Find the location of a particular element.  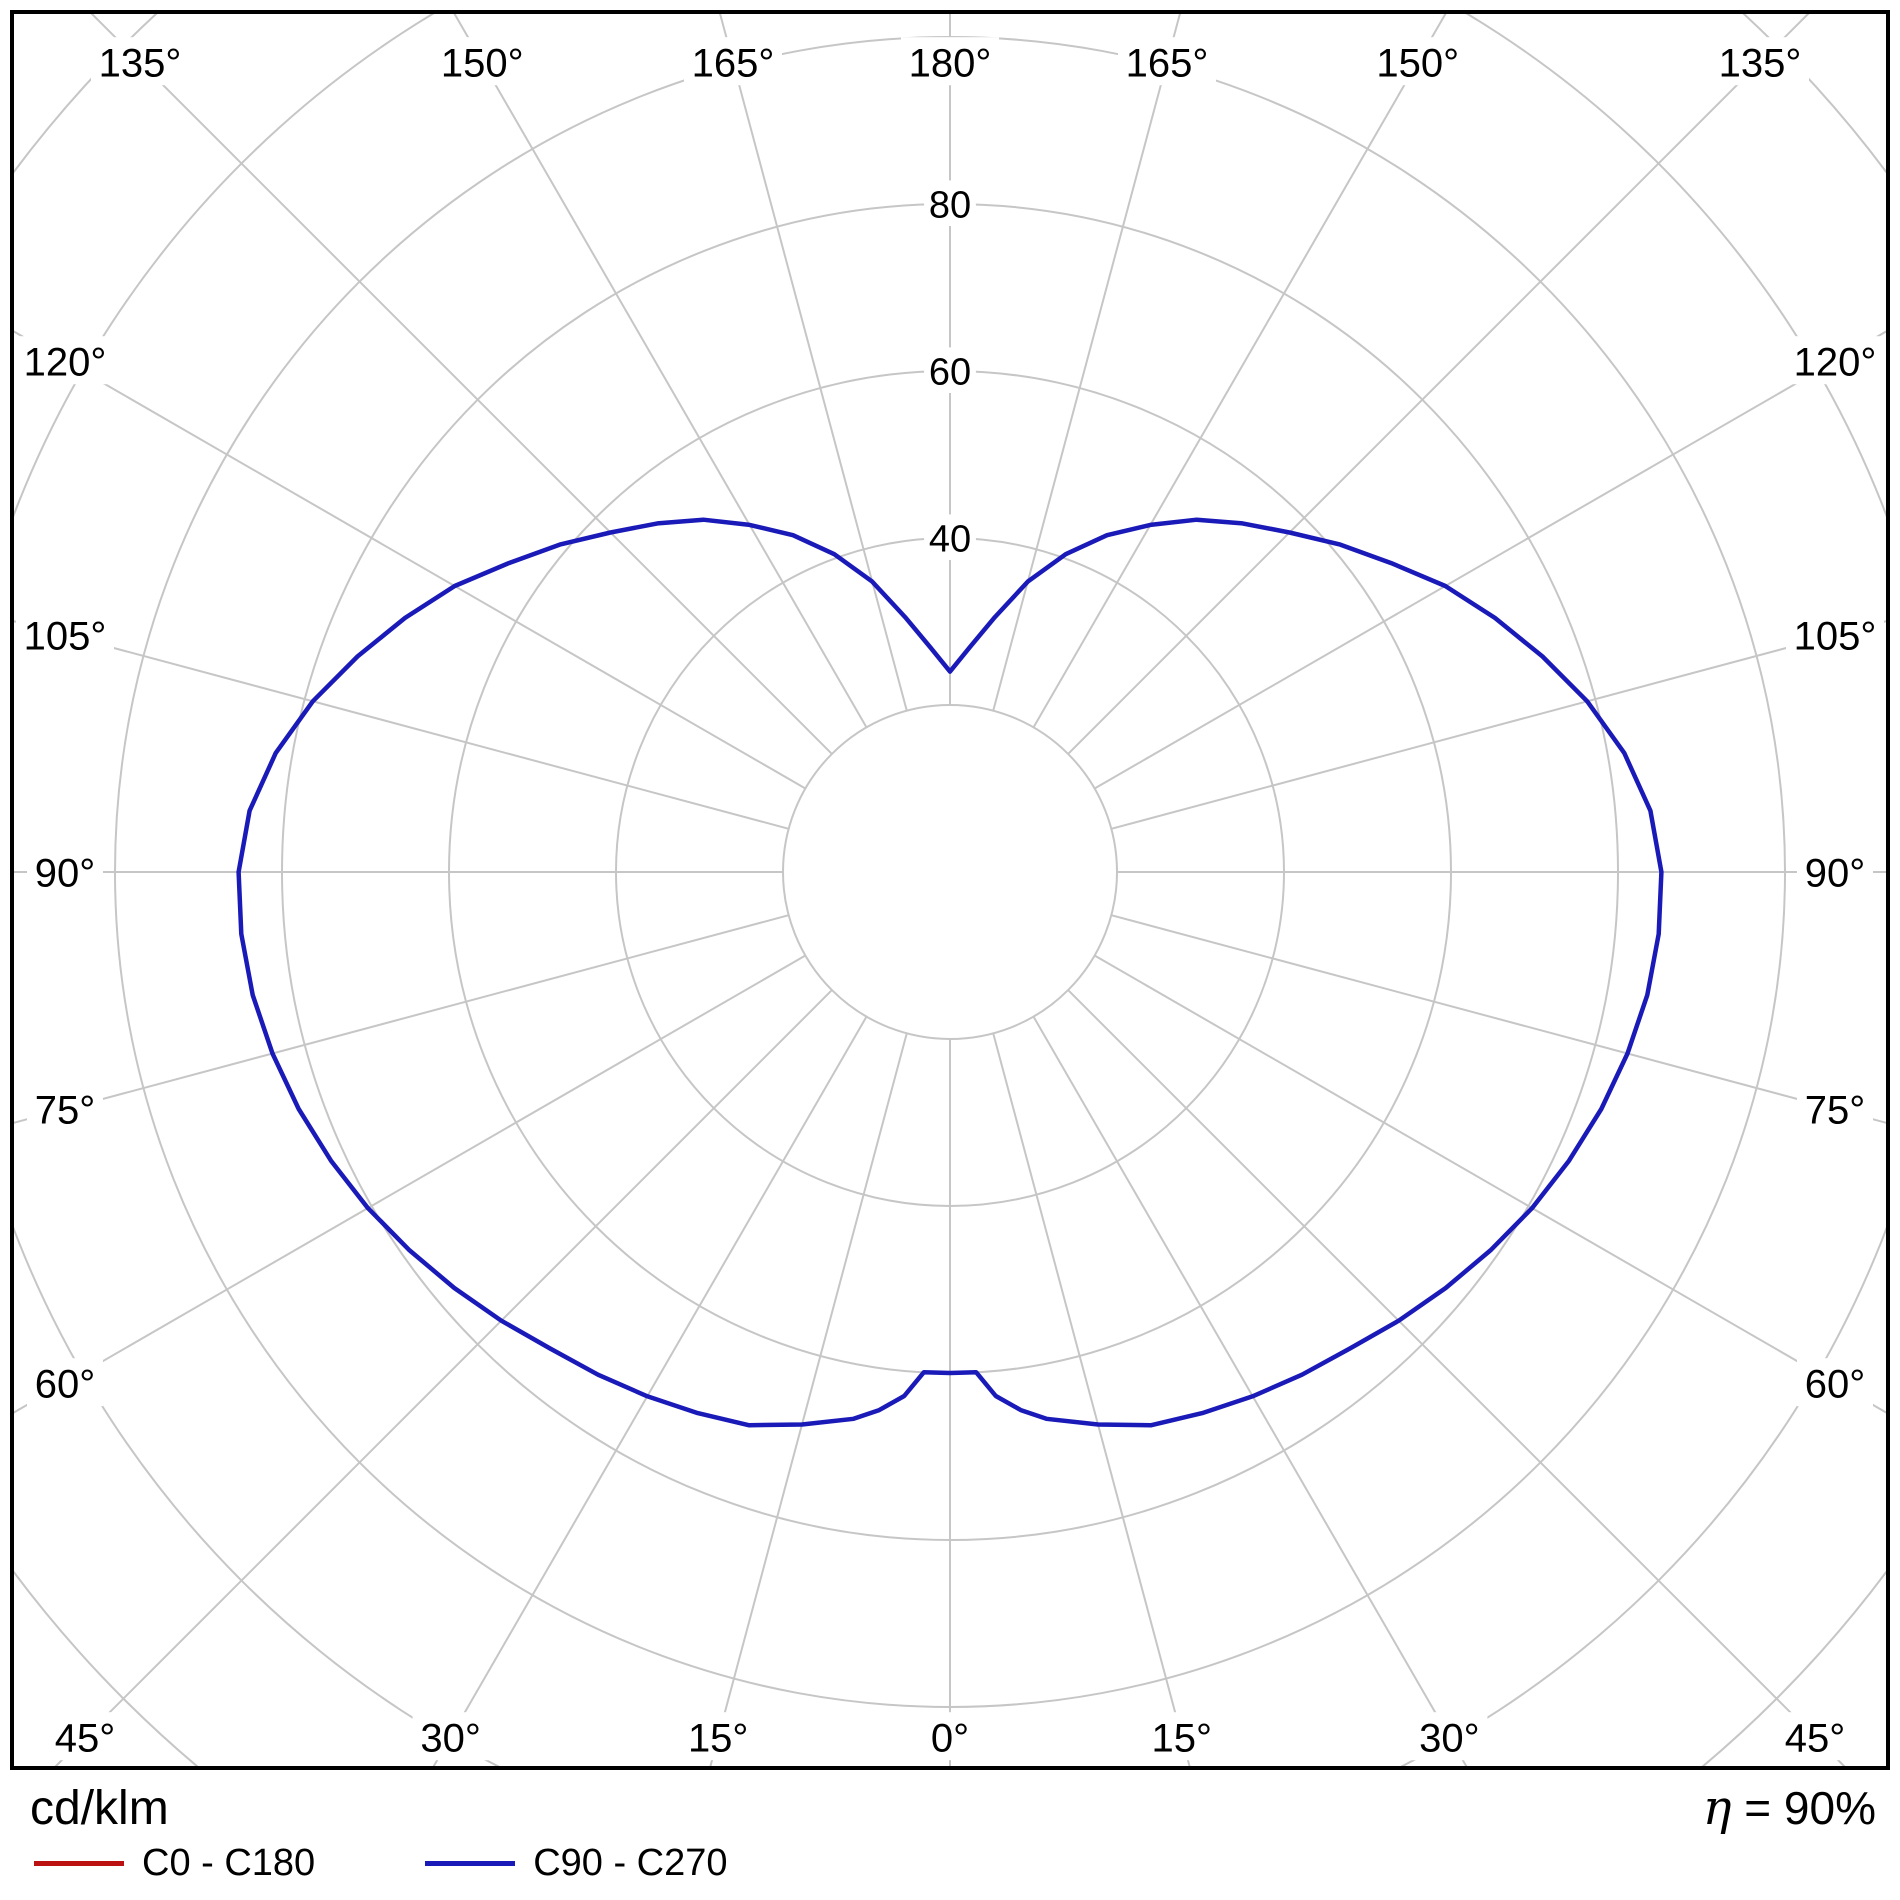

c90-c270-label: C90 - C270 is located at coordinates (630, 1863).